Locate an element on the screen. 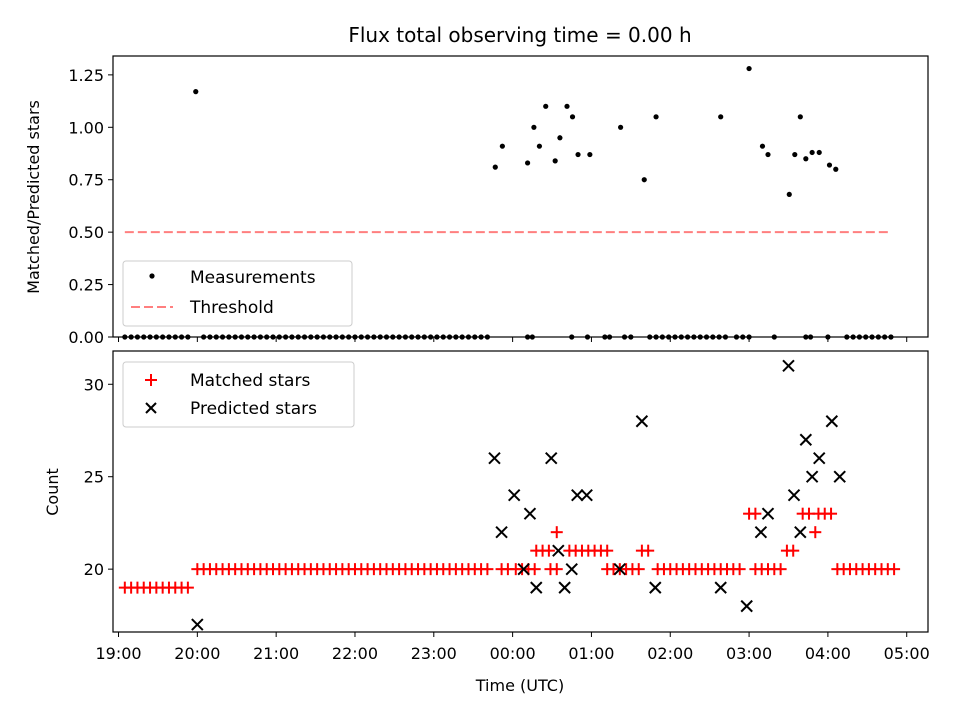  top-legend: Measurements Threshold is located at coordinates (237, 293).